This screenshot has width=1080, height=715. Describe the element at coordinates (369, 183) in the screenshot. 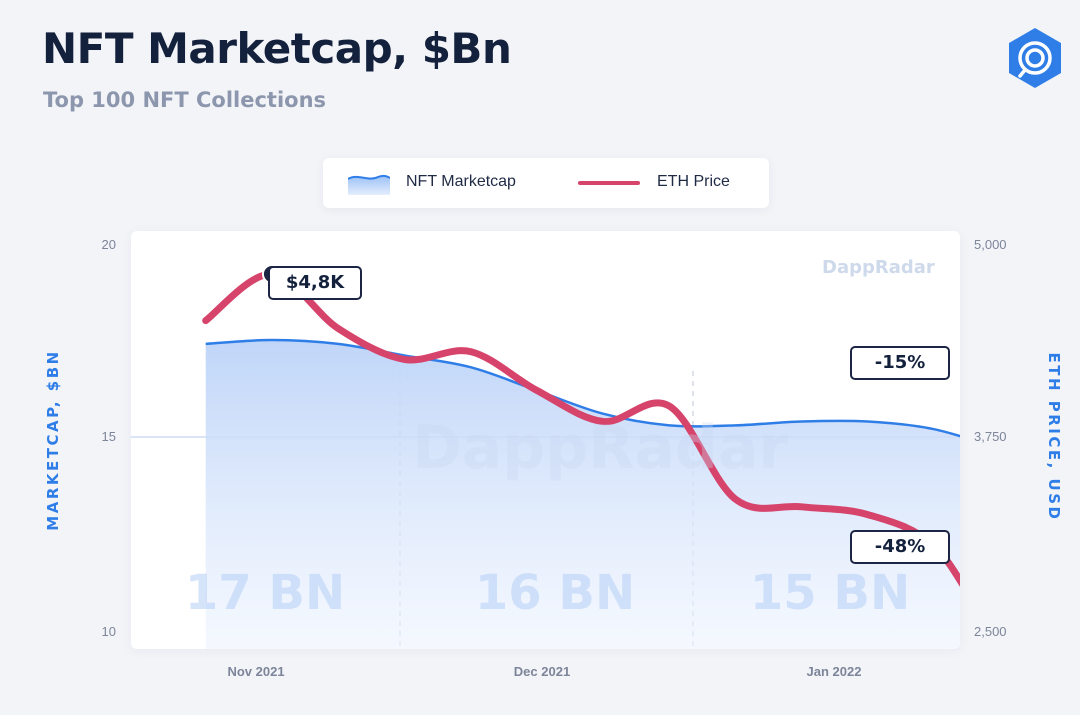

I see `legend-swatch-marketcap` at that location.